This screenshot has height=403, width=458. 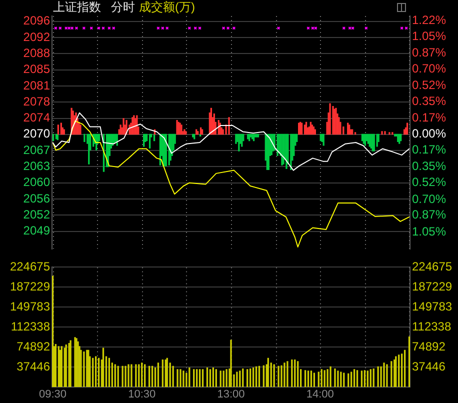 What do you see at coordinates (52, 394) in the screenshot?
I see `x-tick-label: 09:30` at bounding box center [52, 394].